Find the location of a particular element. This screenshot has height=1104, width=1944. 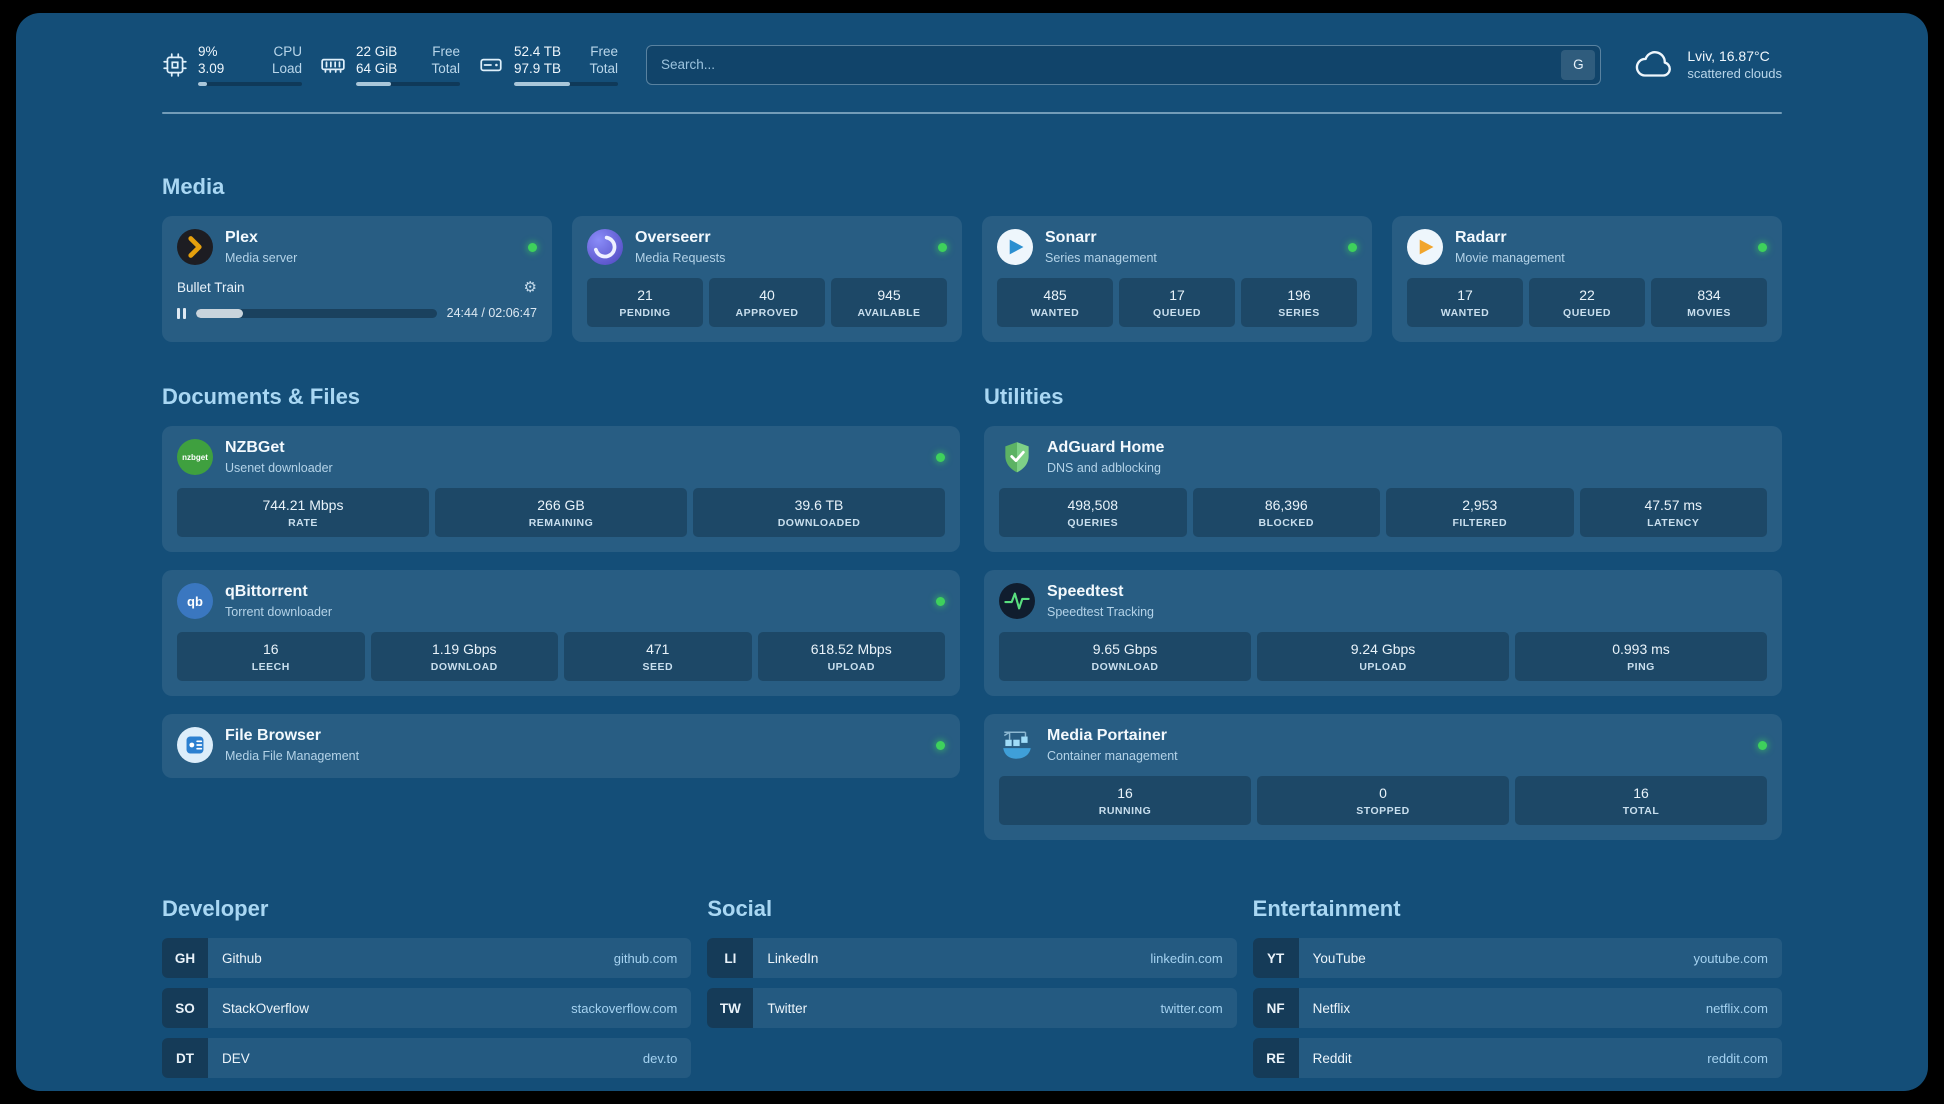

section-title-utilities: Utilities is located at coordinates (1024, 396).